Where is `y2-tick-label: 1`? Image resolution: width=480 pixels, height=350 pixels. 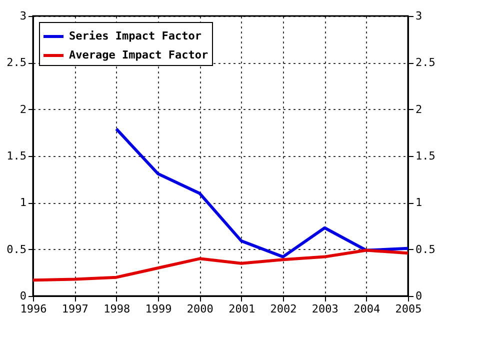
y2-tick-label: 1 is located at coordinates (419, 203).